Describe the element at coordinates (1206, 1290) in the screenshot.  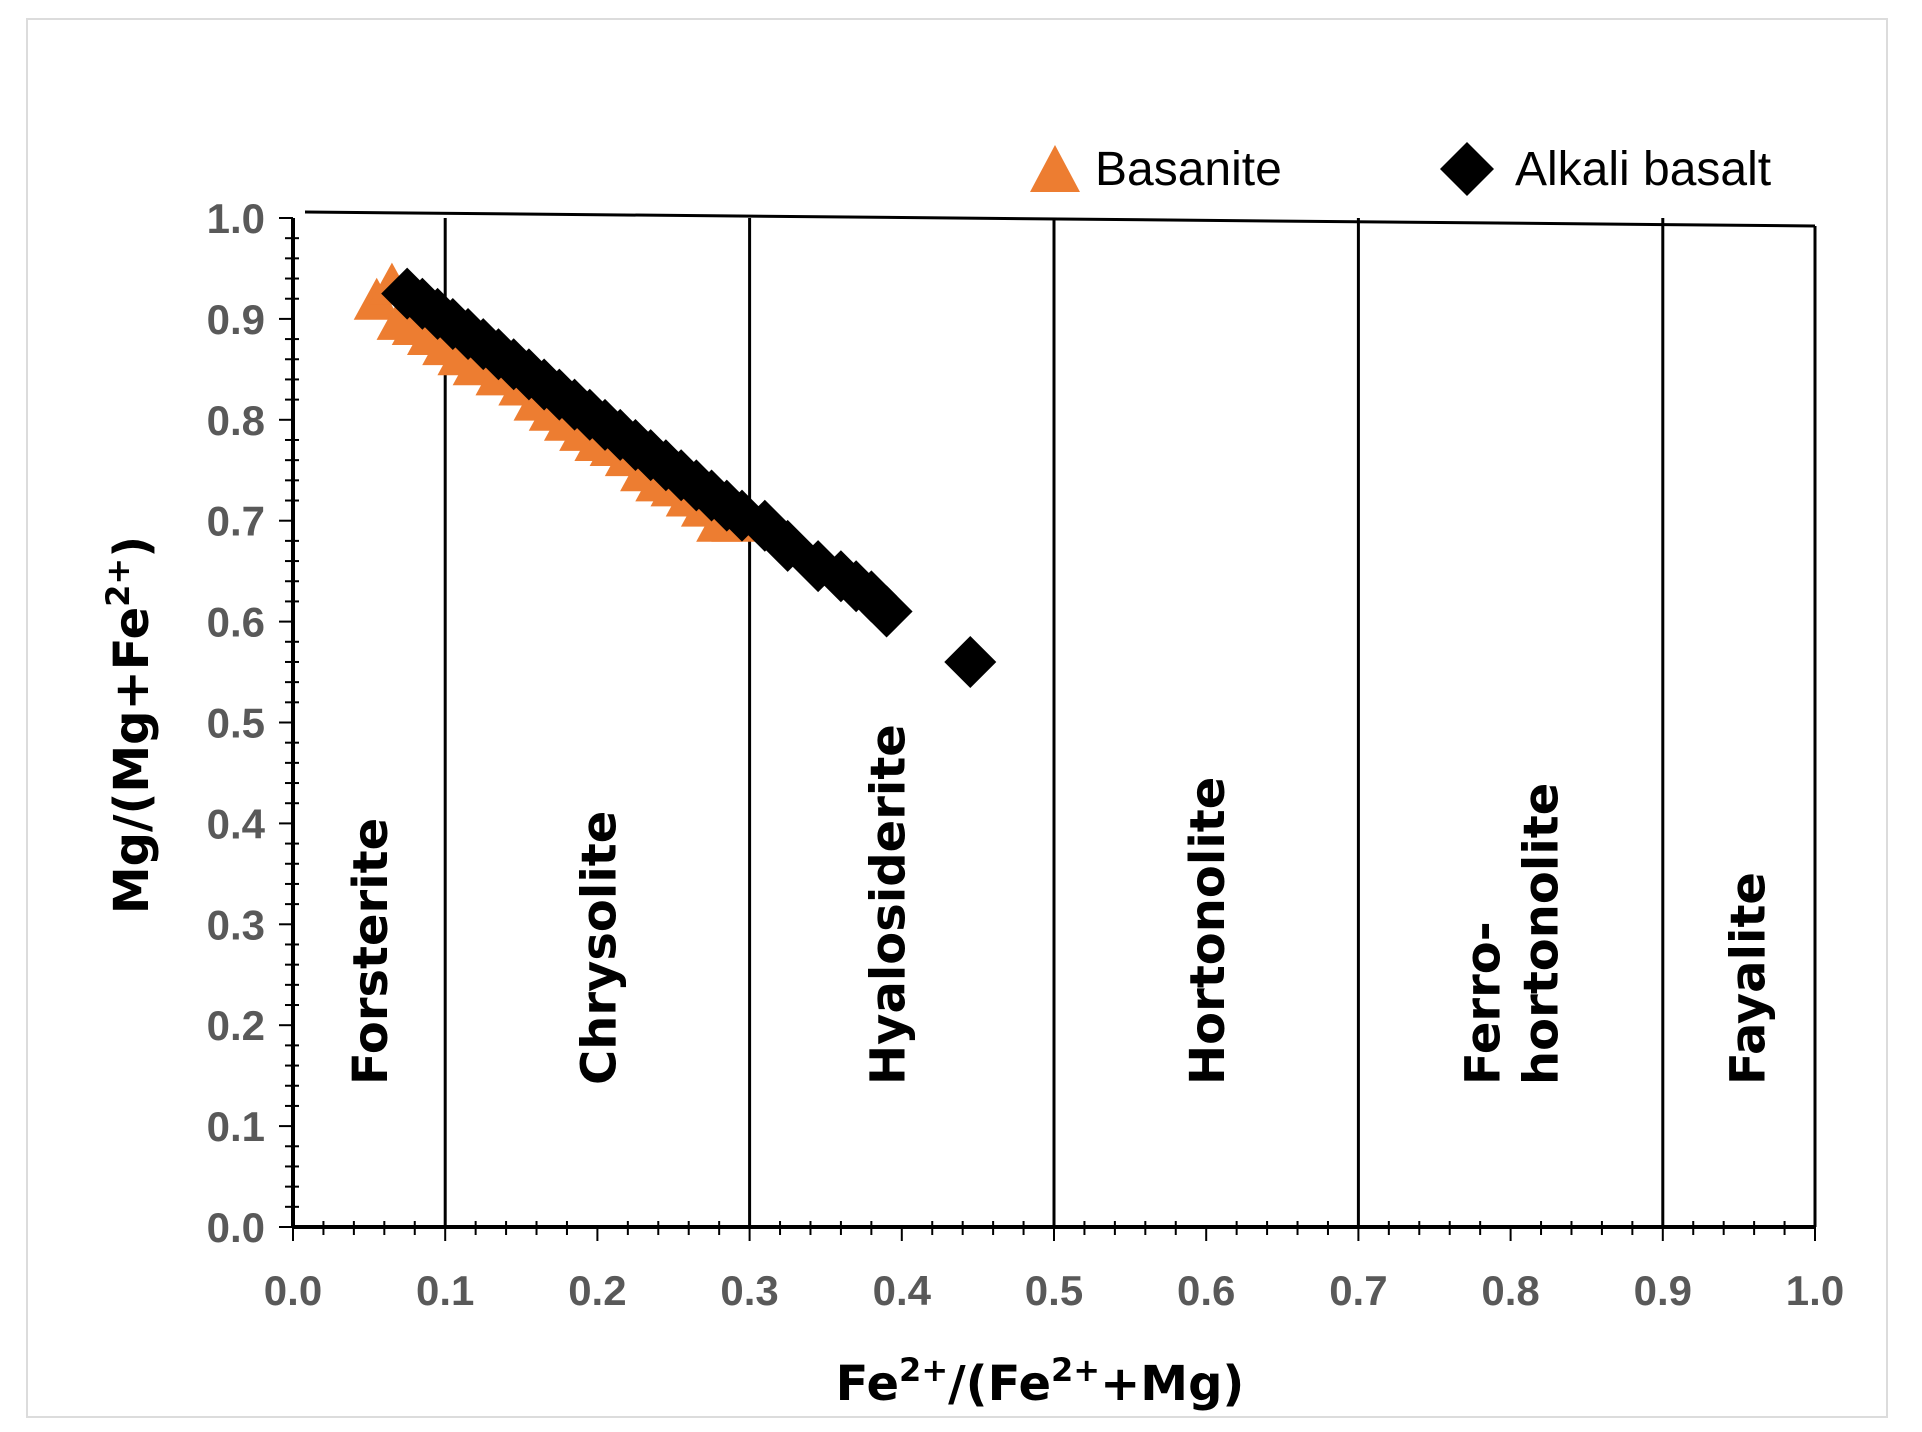
I see `x-tick-label: 0.6` at that location.